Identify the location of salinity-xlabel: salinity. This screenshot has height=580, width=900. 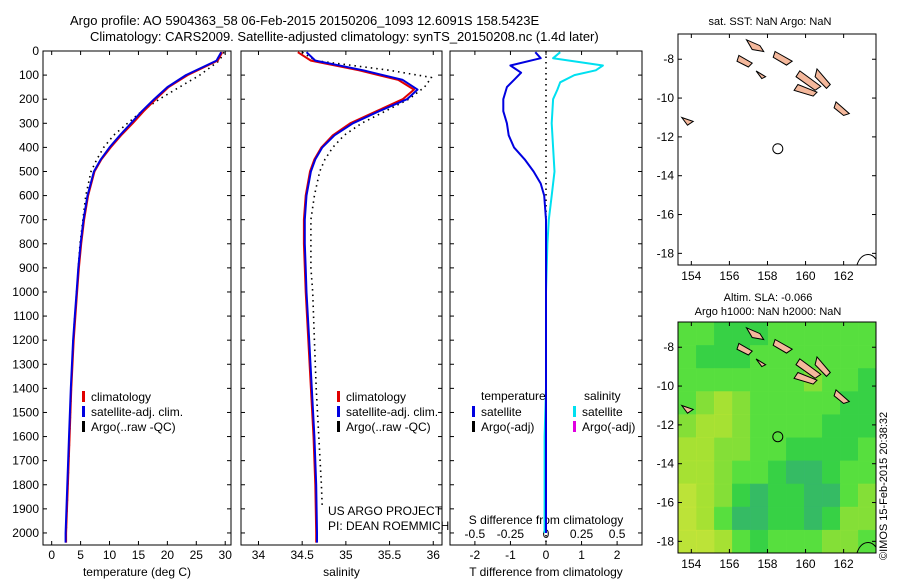
(341, 572).